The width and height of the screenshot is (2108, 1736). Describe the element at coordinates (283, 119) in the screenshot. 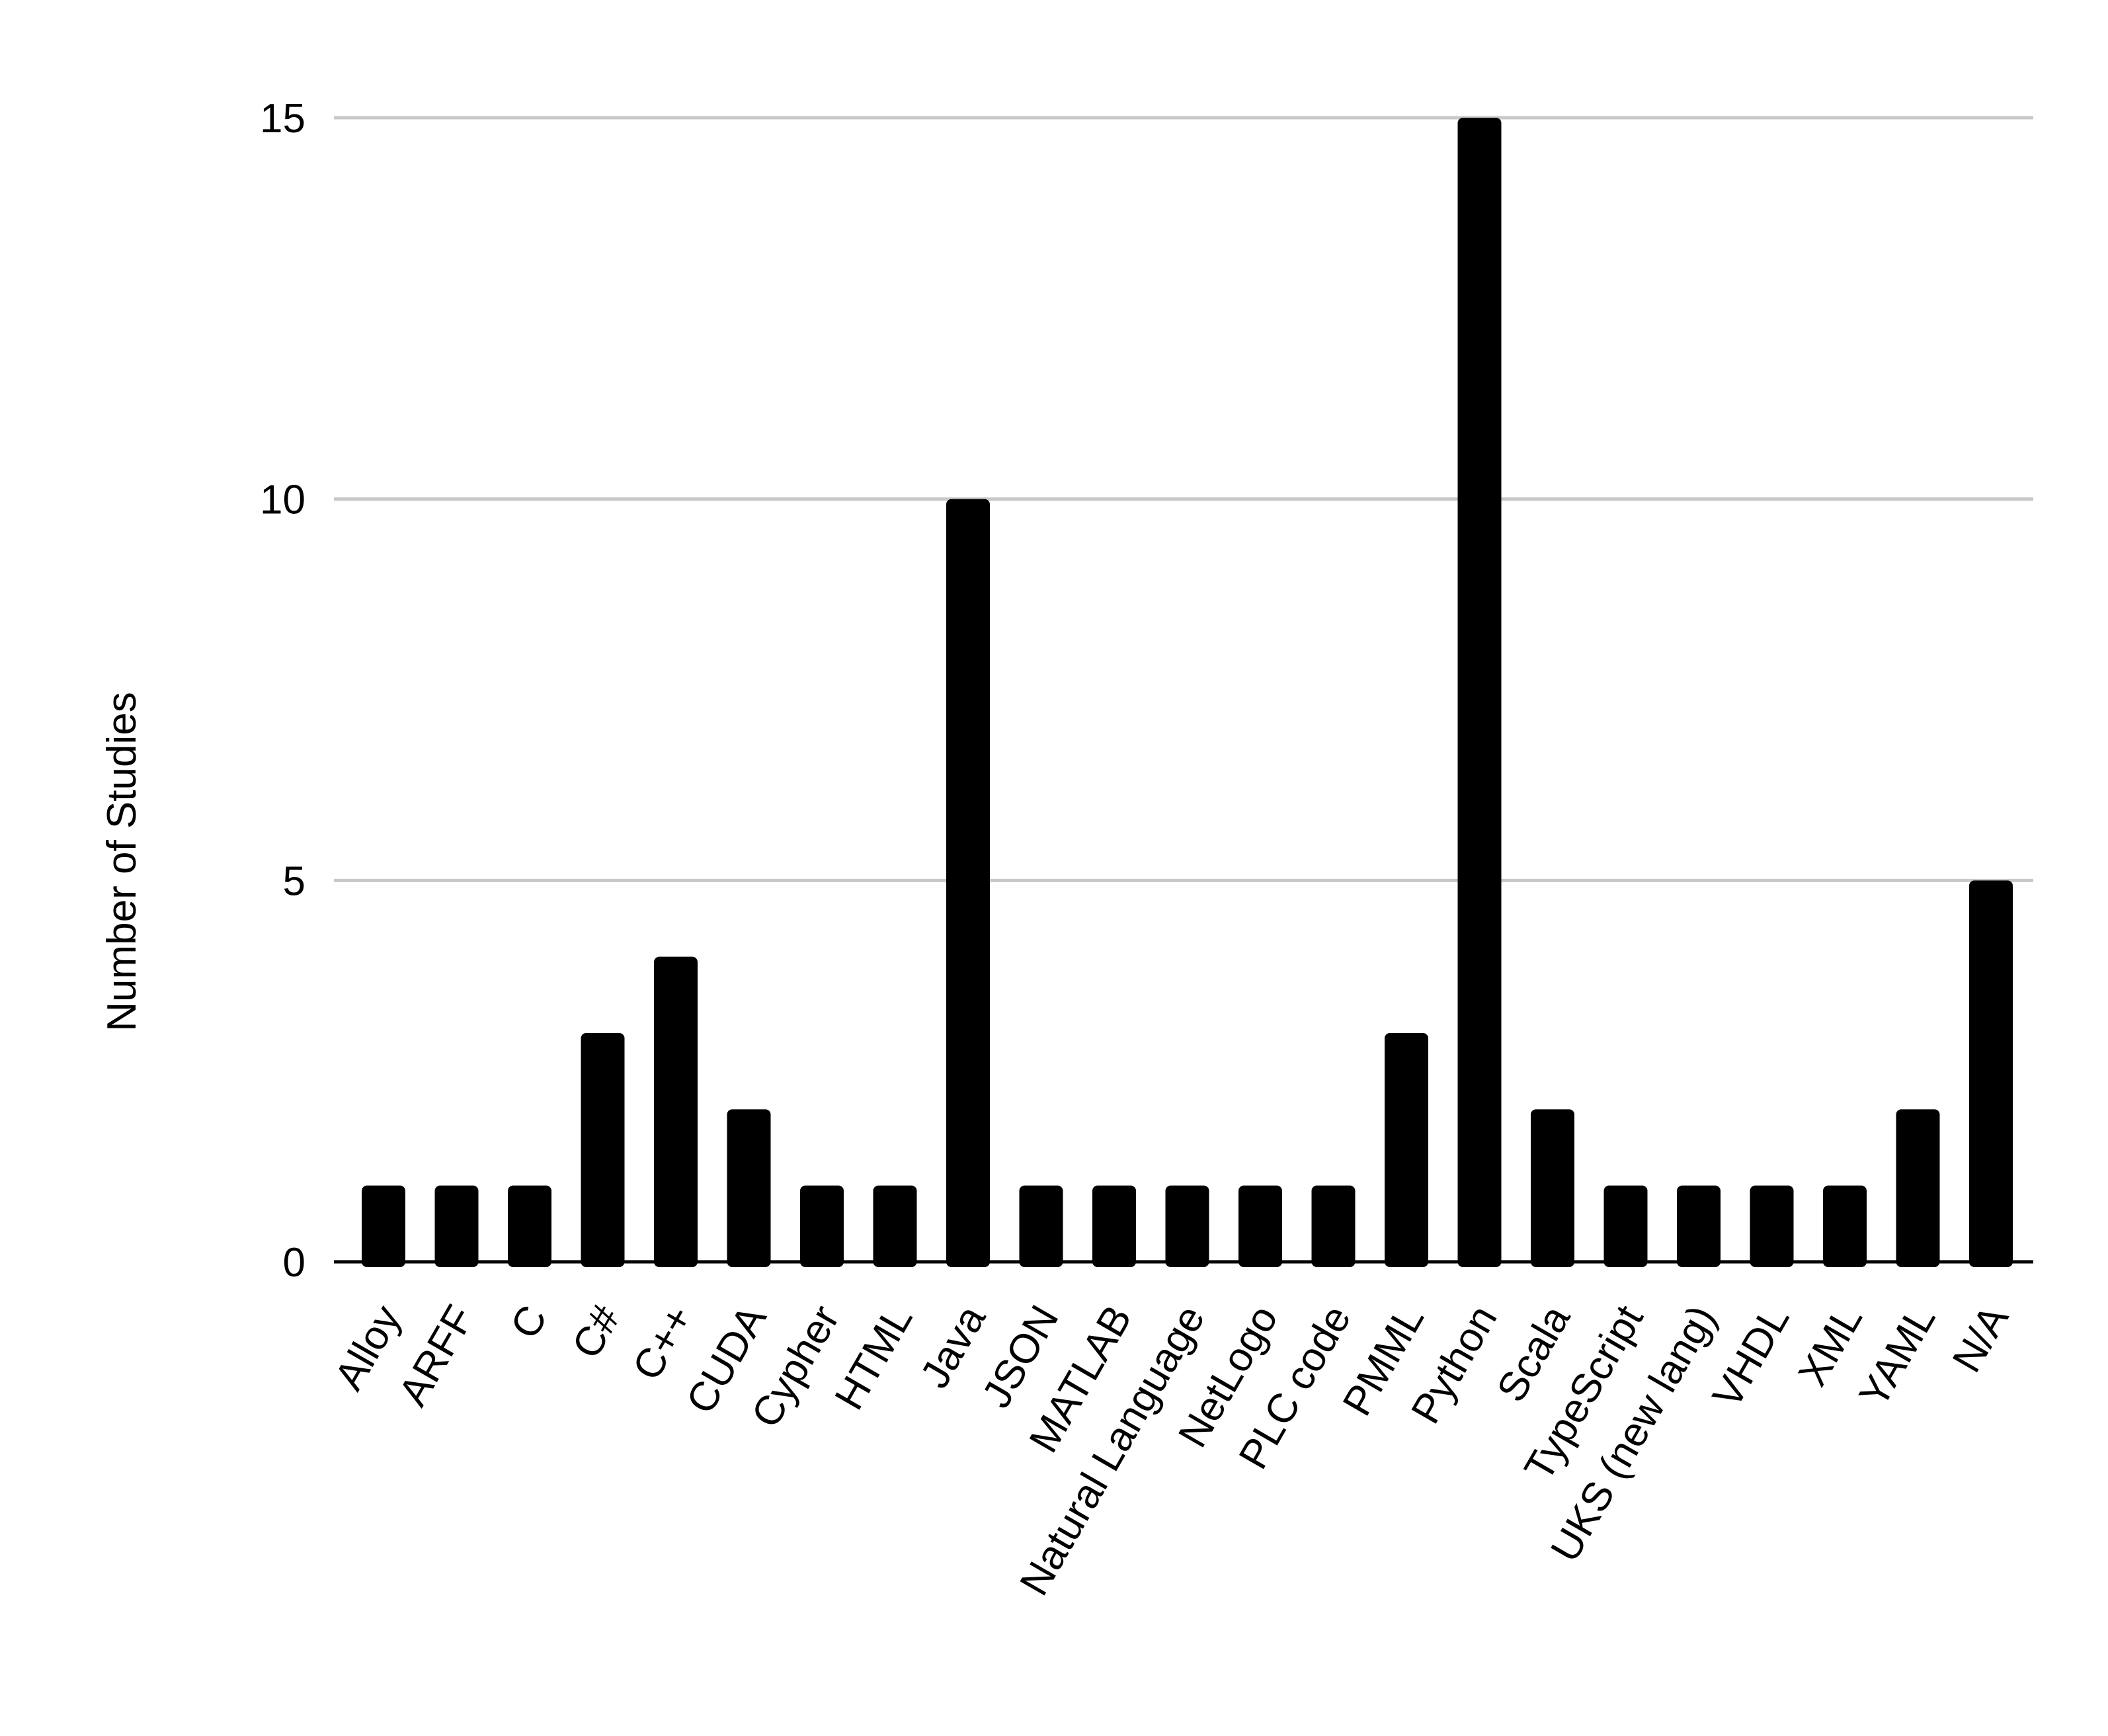

I see `y-tick-label: 15` at that location.